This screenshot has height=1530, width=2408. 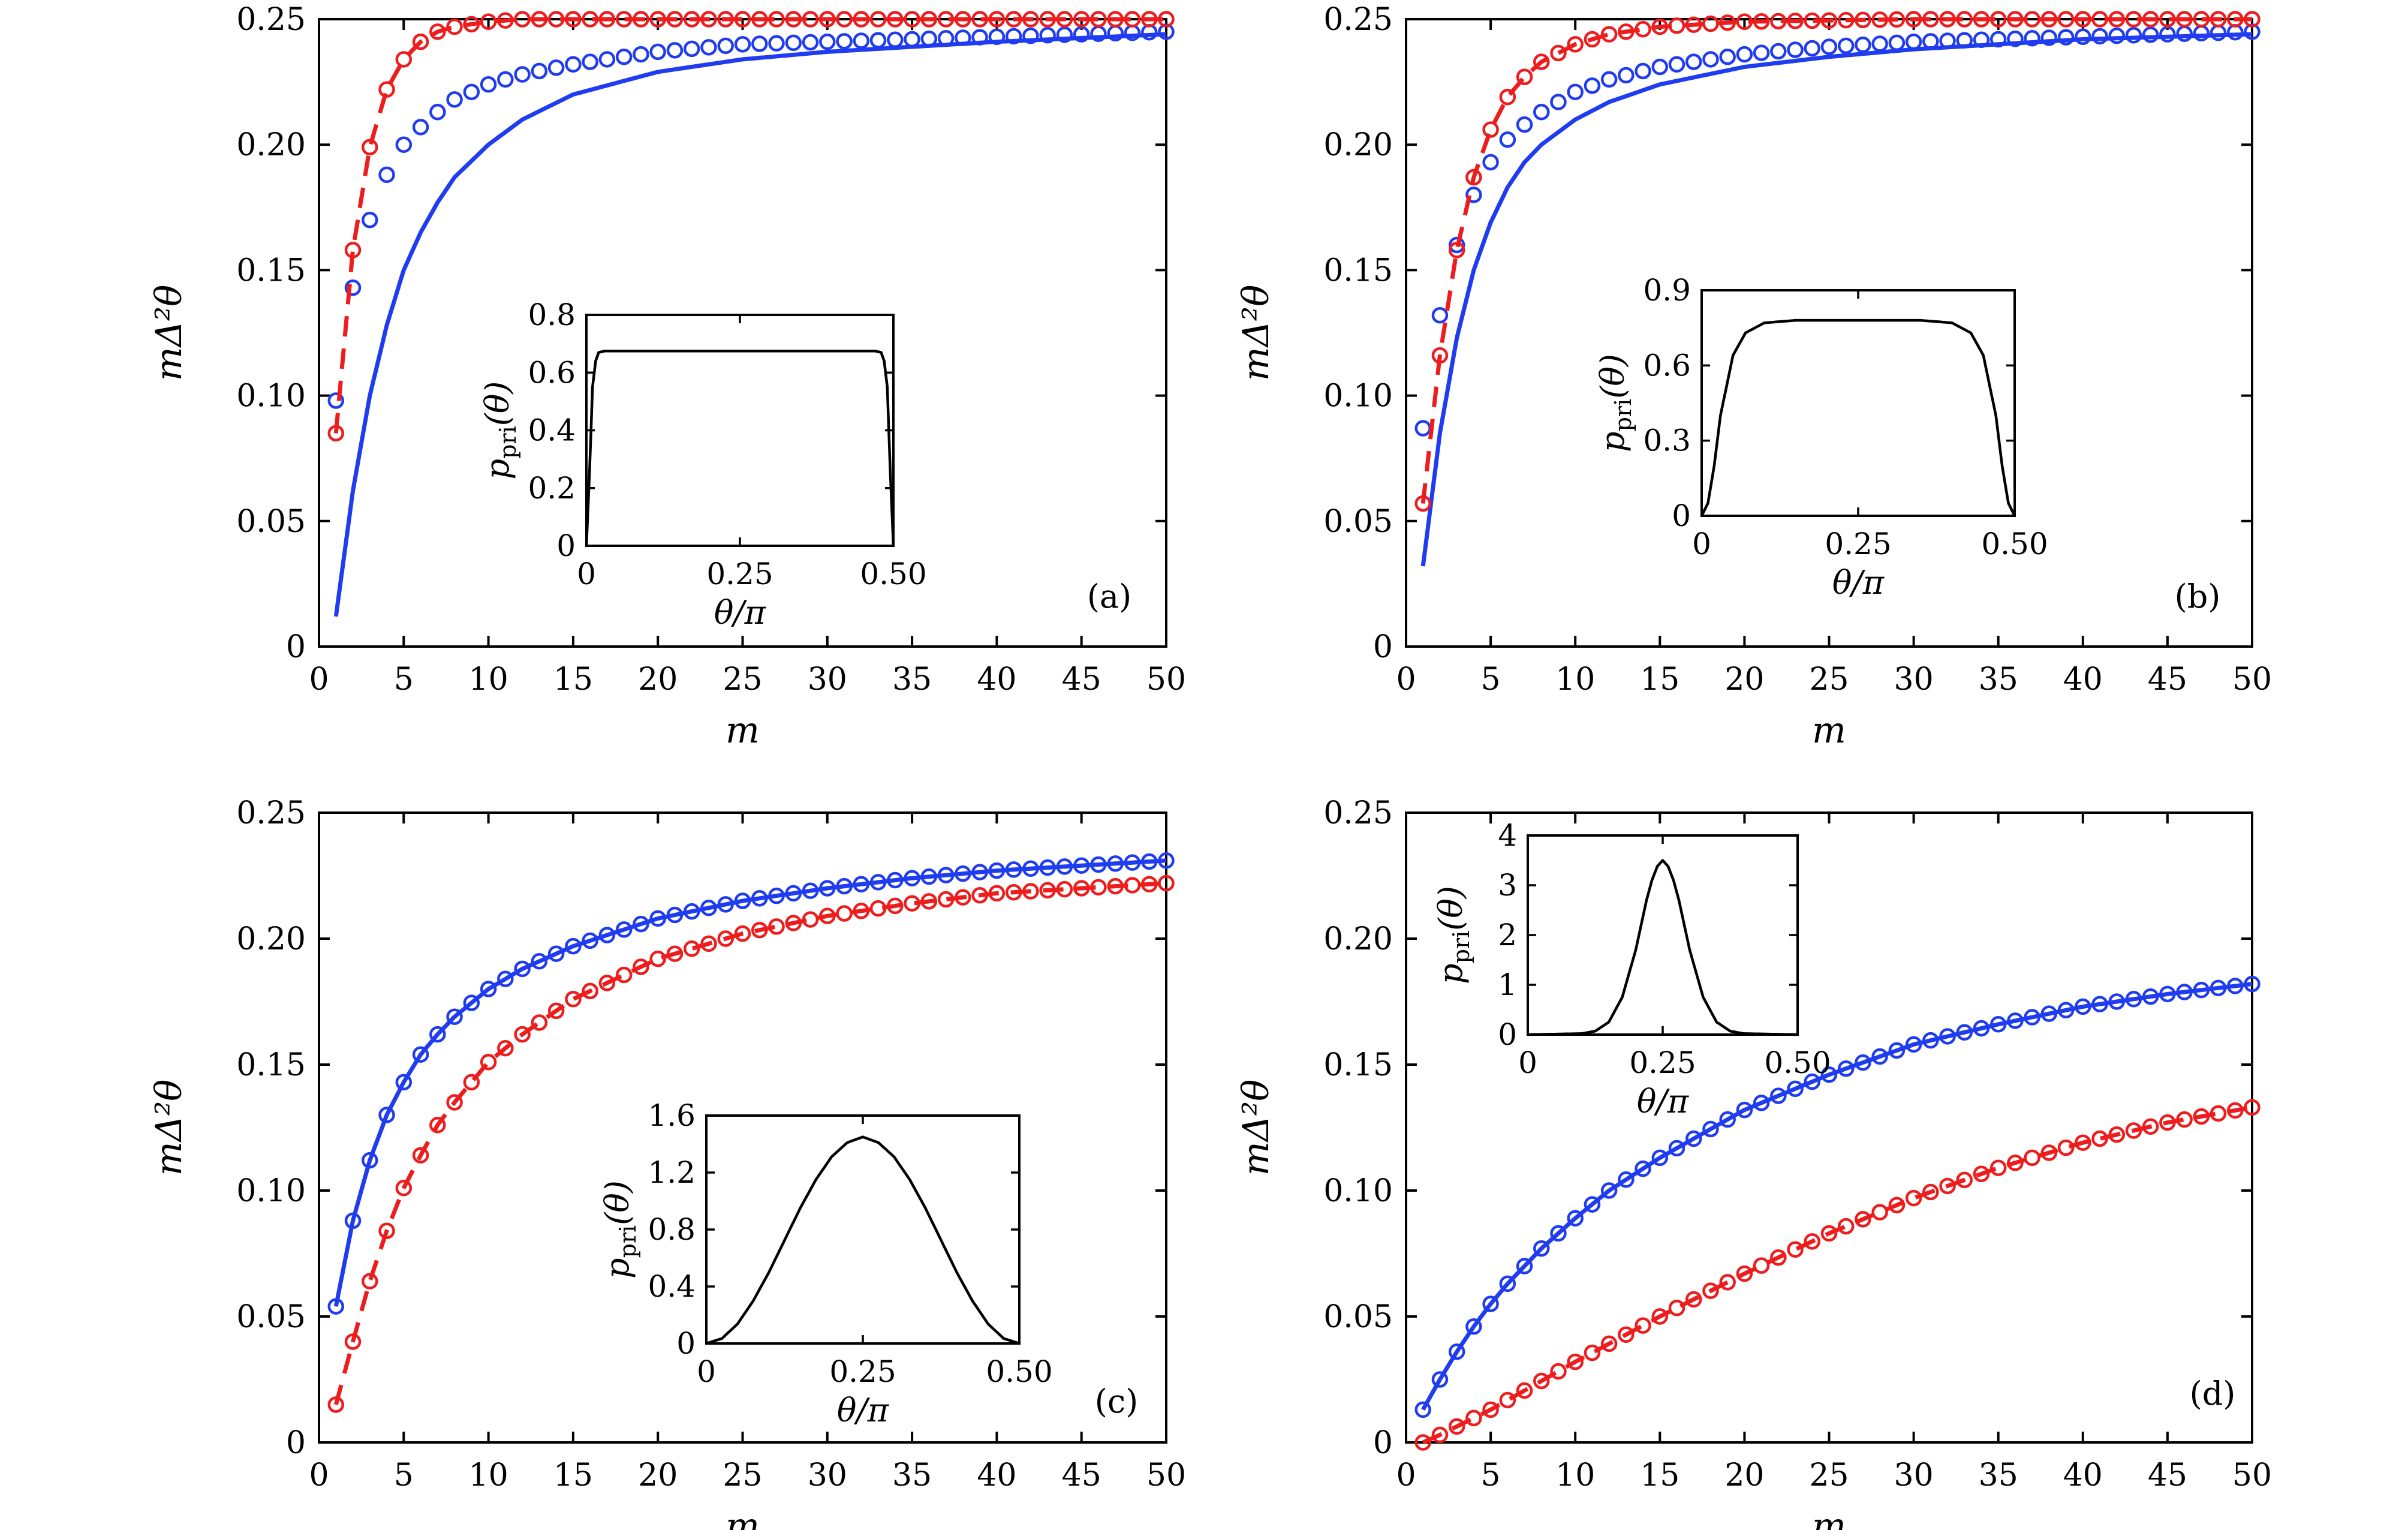 What do you see at coordinates (628, 1241) in the screenshot?
I see `inset-y-label-sub: pri` at bounding box center [628, 1241].